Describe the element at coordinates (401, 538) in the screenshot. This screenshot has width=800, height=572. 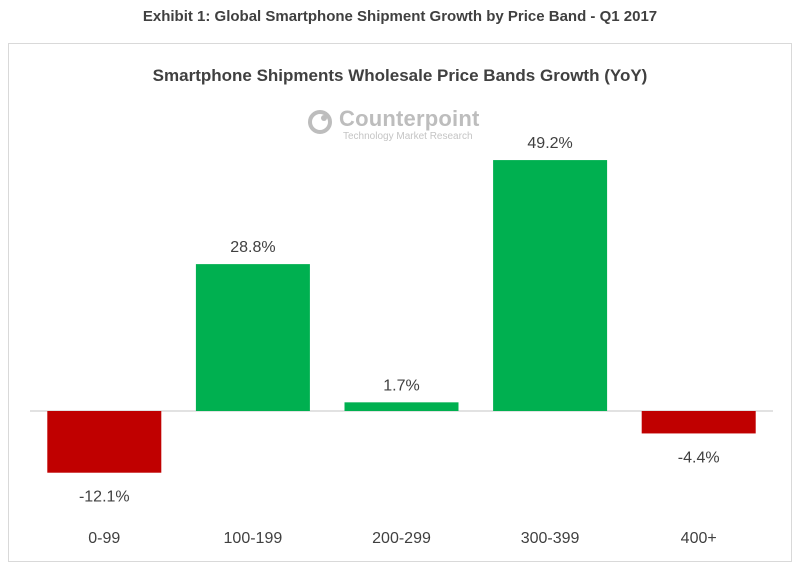
I see `category-label: 200-299` at that location.